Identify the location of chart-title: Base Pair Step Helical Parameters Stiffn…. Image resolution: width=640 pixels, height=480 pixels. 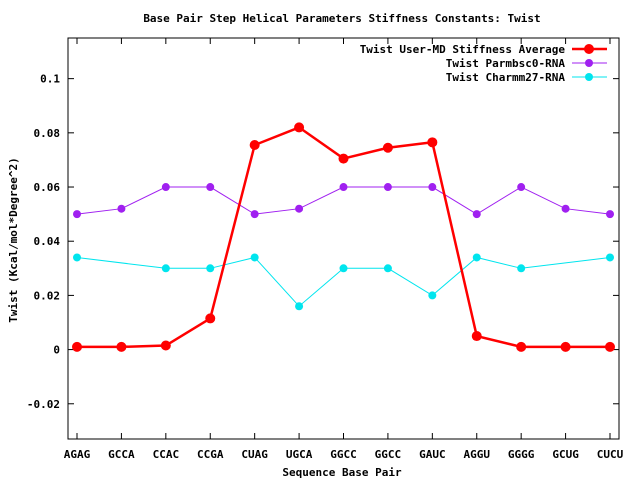
(341, 18).